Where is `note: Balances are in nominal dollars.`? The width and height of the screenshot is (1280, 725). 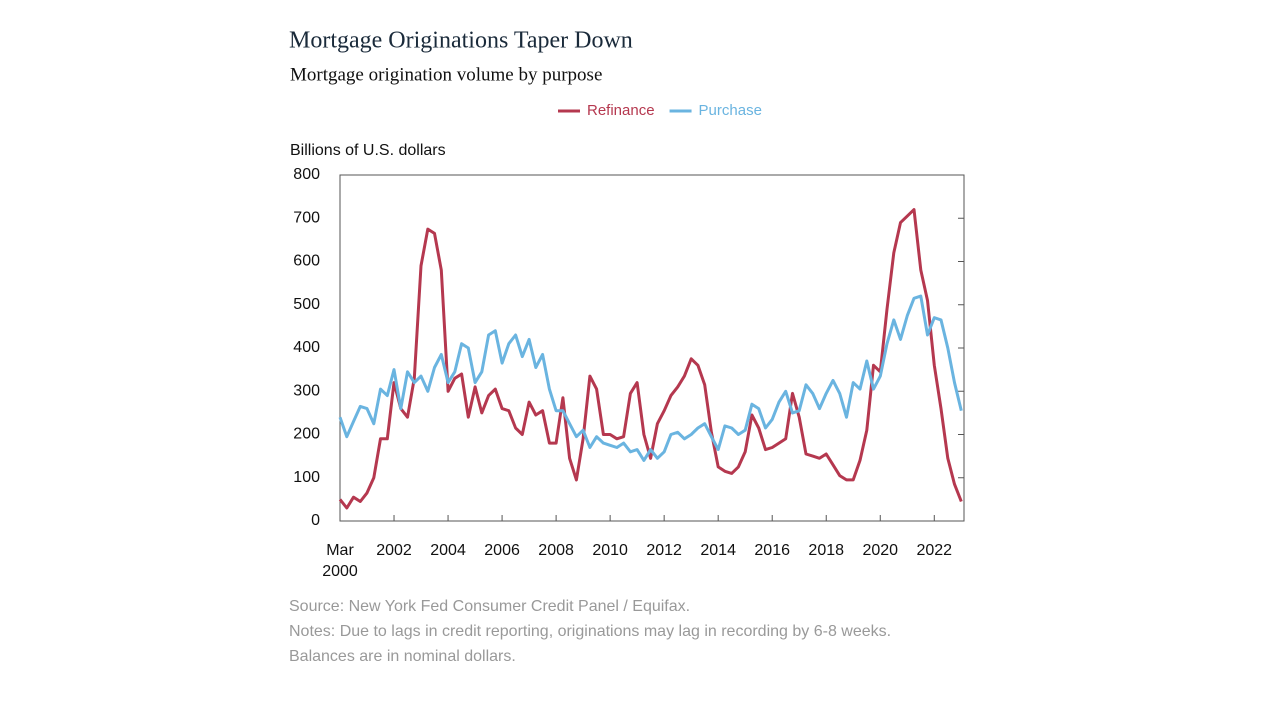 note: Balances are in nominal dollars. is located at coordinates (402, 656).